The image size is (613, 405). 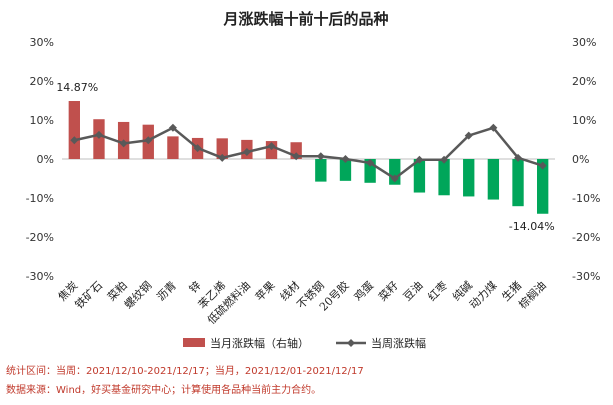 I want to click on bar-20号胶, so click(x=345, y=170).